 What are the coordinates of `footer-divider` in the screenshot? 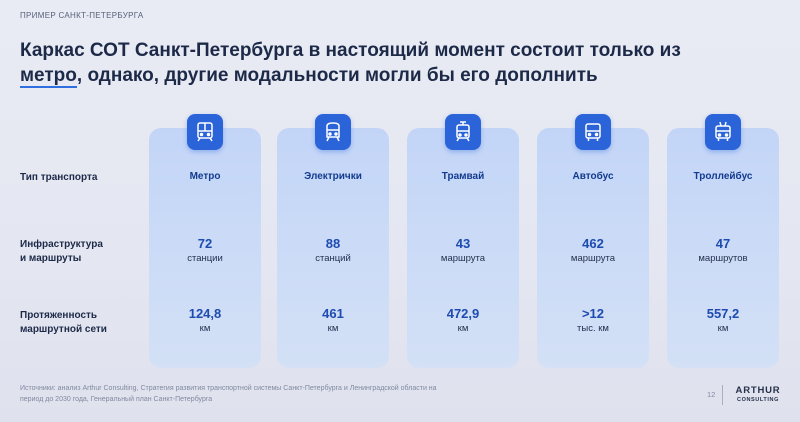 It's located at (722, 395).